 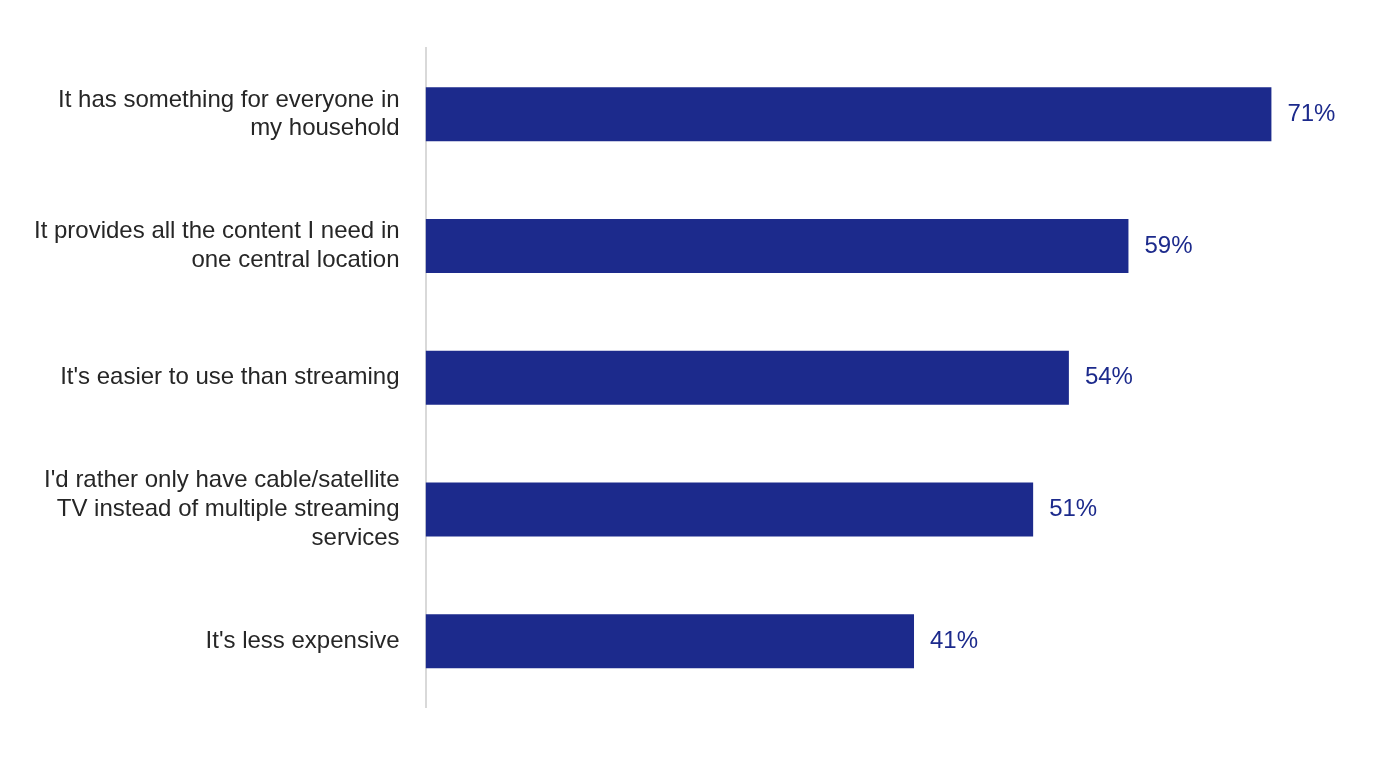 What do you see at coordinates (954, 639) in the screenshot?
I see `data-label: 41%` at bounding box center [954, 639].